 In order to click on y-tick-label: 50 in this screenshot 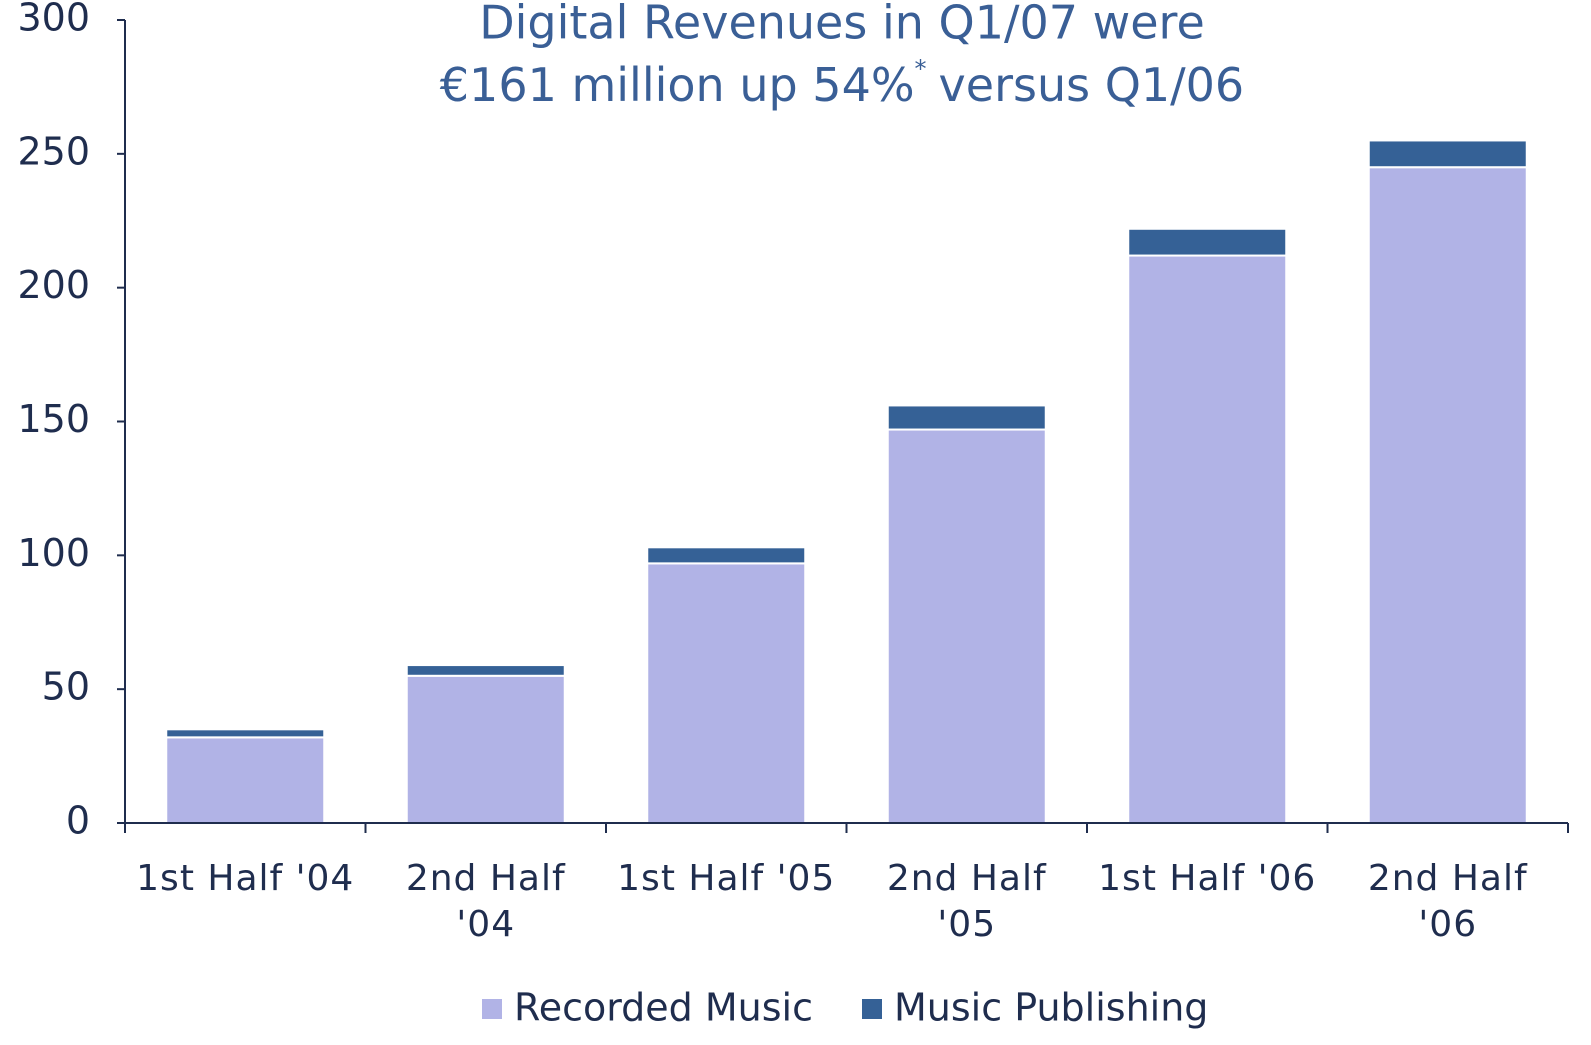, I will do `click(66, 687)`.